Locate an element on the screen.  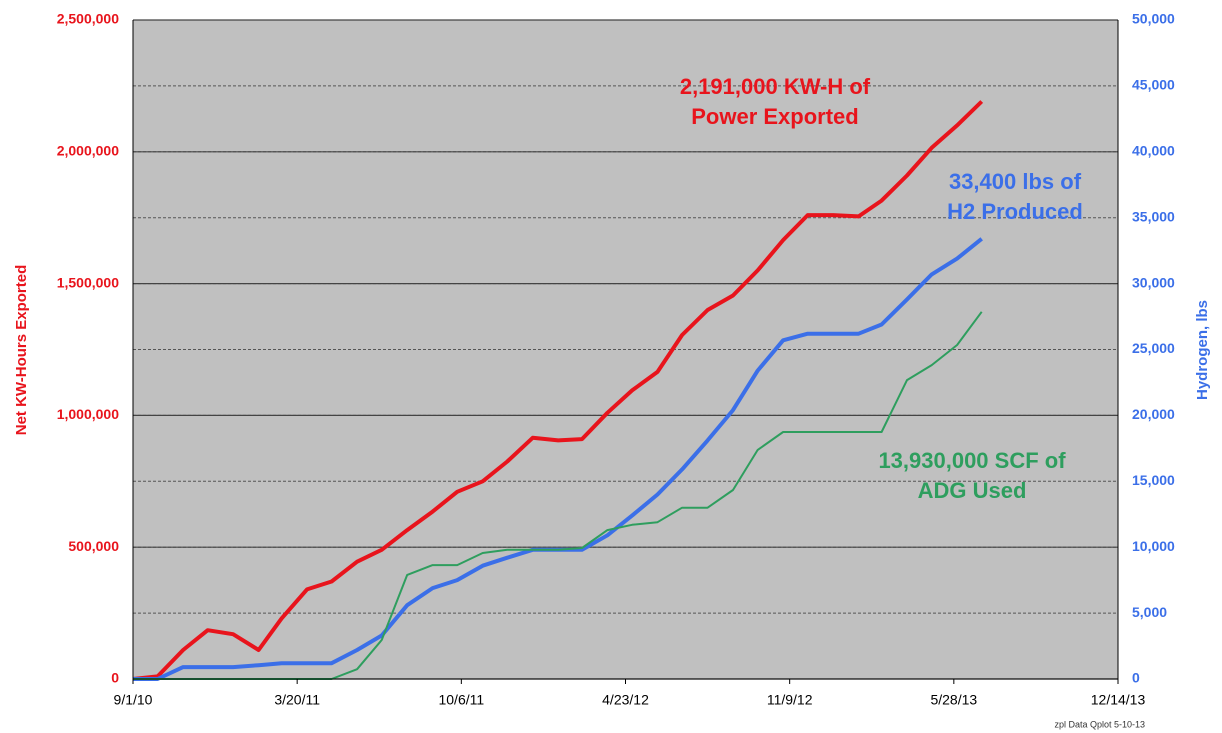
annotation: 33,400 lbs of is located at coordinates (1015, 181).